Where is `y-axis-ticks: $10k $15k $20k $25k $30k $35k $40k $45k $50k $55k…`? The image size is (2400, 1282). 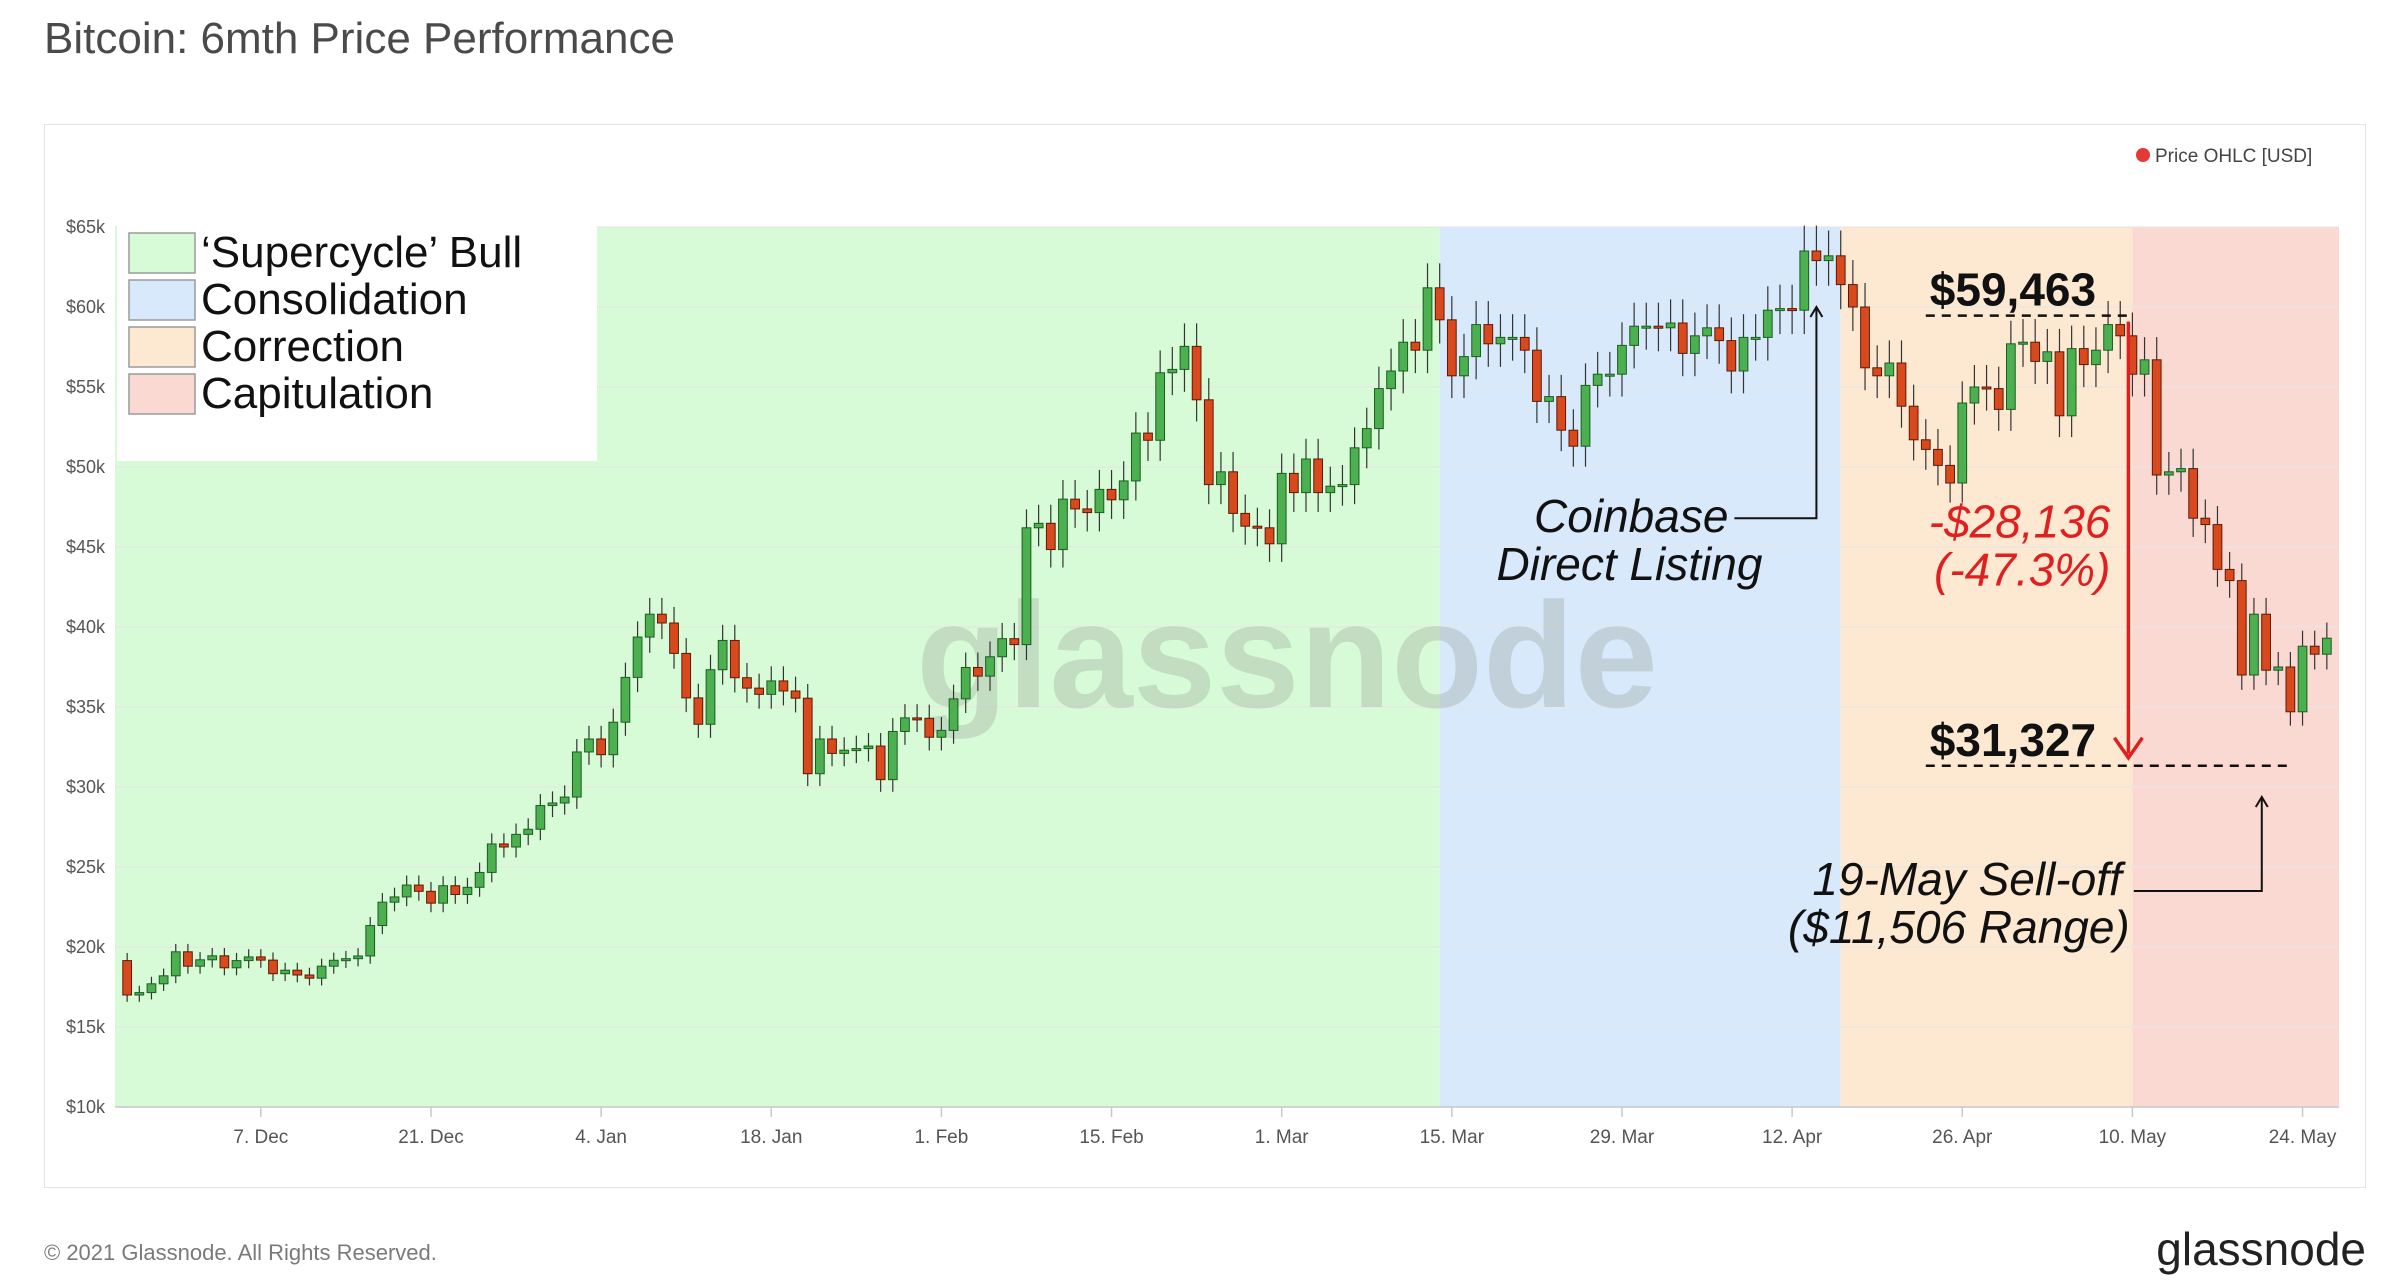 y-axis-ticks: $10k $15k $20k $25k $30k $35k $40k $45k $50k $55k… is located at coordinates (86, 667).